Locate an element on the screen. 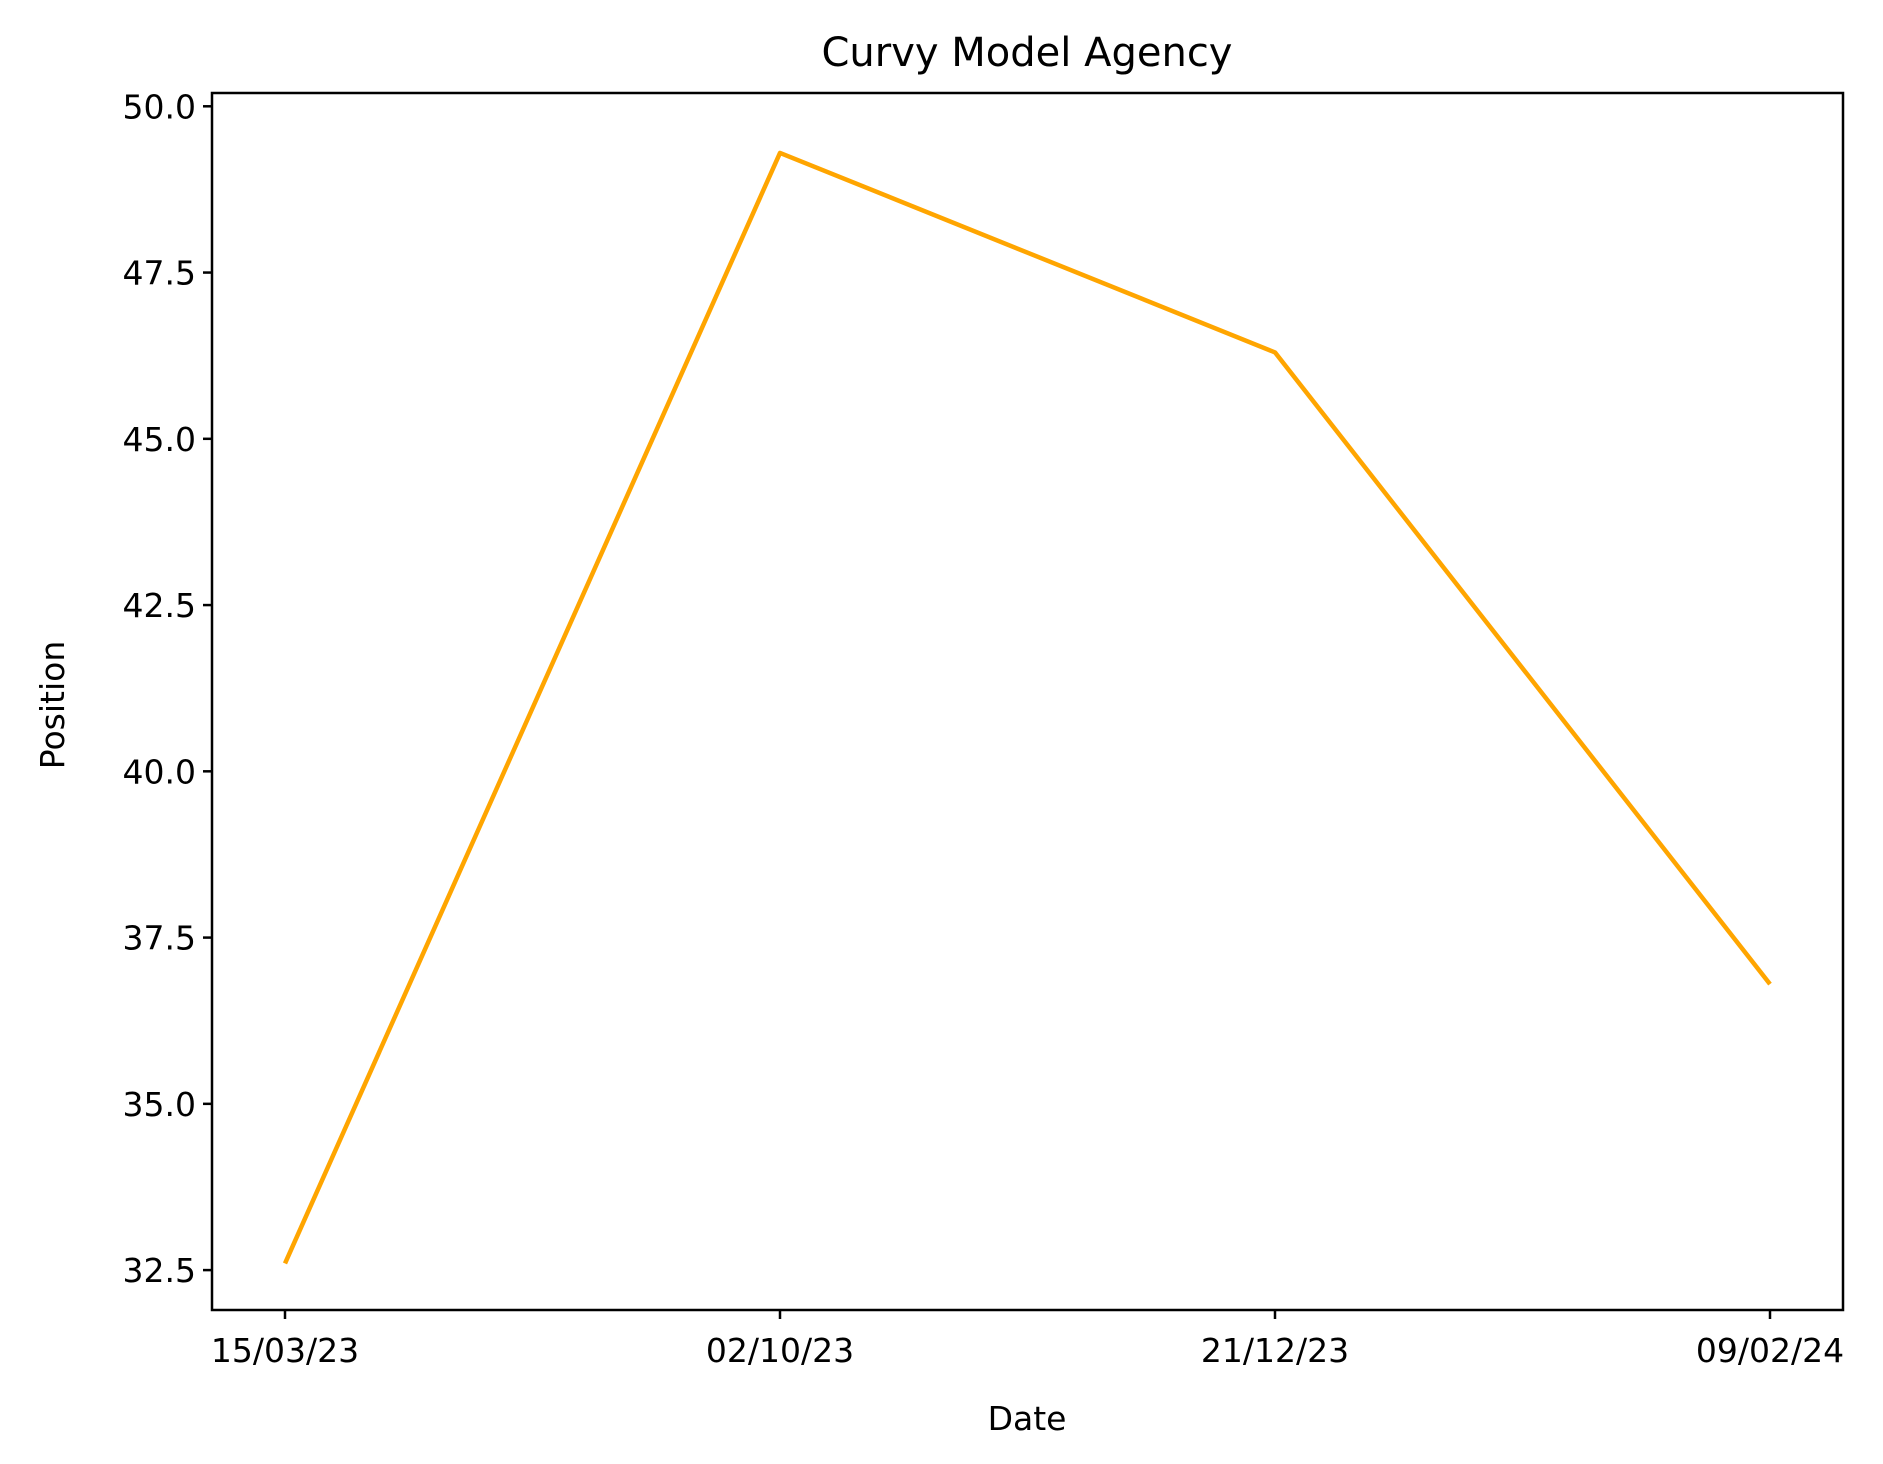 This screenshot has width=1883, height=1464. y-tick-label: 40.0 is located at coordinates (159, 771).